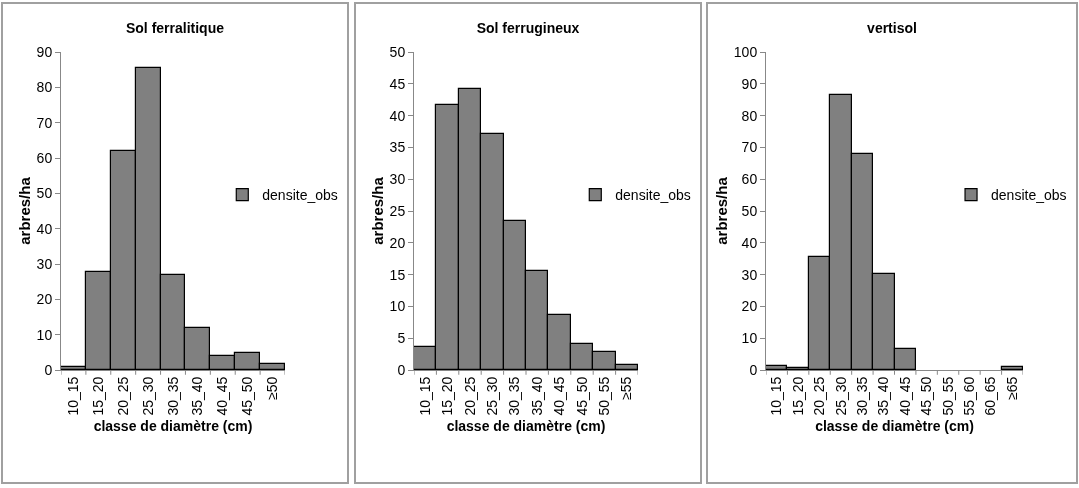  I want to click on y-tick-label: 35, so click(397, 147).